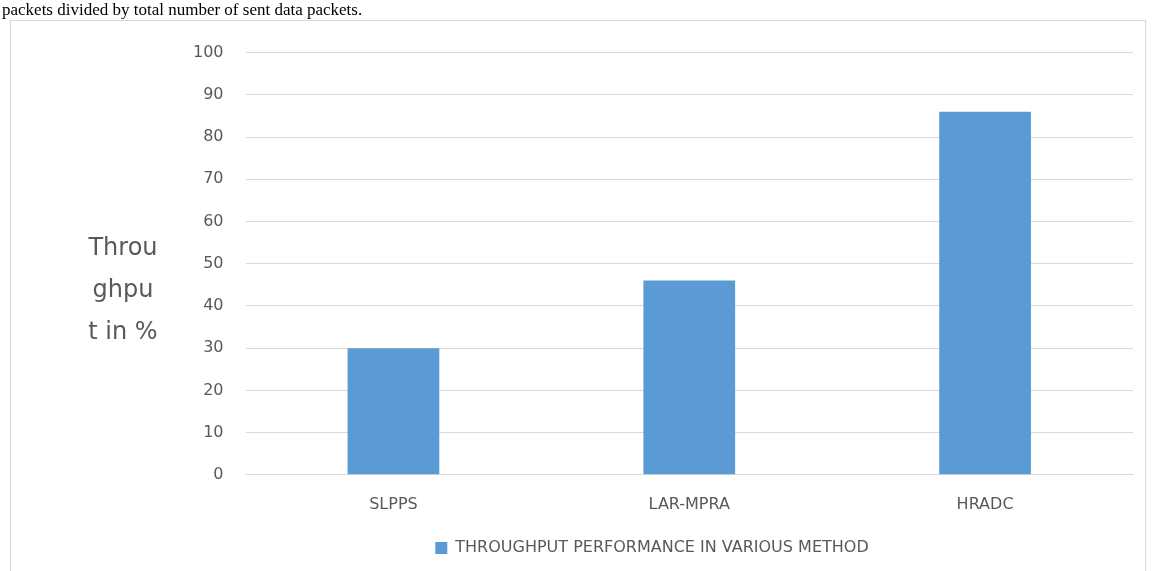 The height and width of the screenshot is (571, 1152). What do you see at coordinates (661, 547) in the screenshot?
I see `legend-label: THROUGHPUT PERFORMANCE IN VARIOUS METHOD` at bounding box center [661, 547].